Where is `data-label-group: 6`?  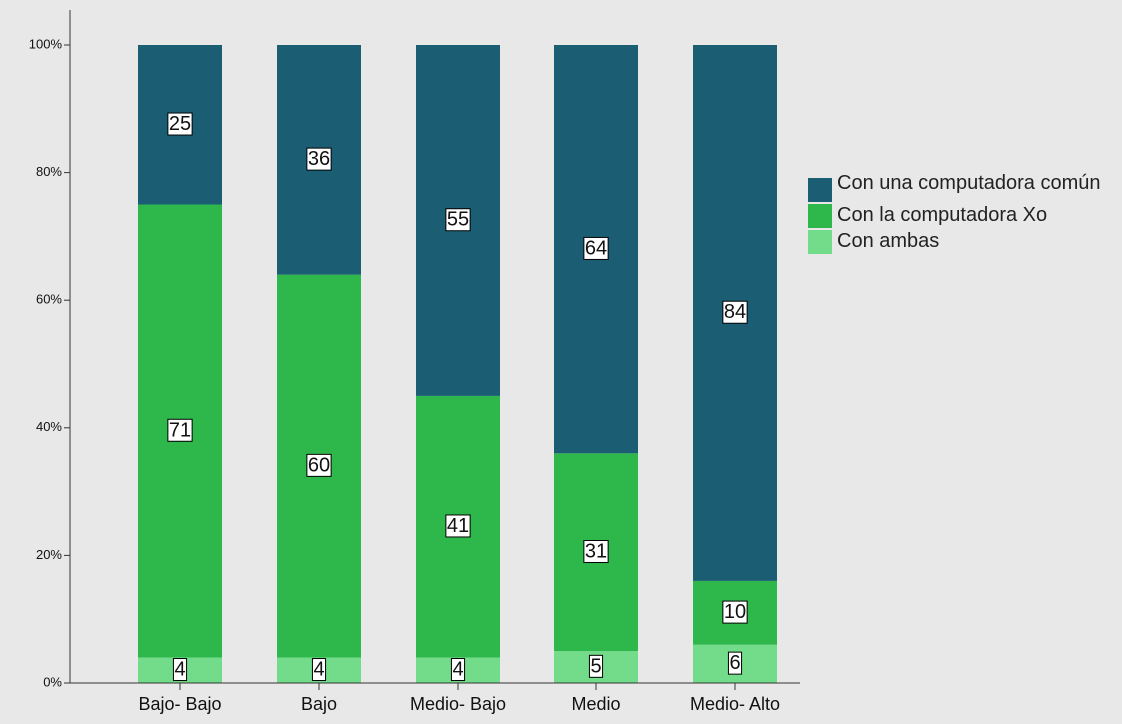
data-label-group: 6 is located at coordinates (735, 663).